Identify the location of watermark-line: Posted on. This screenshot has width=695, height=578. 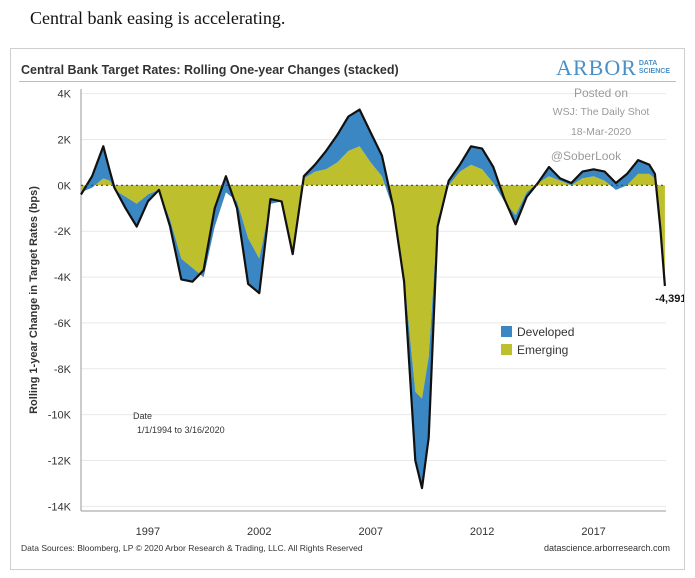
(601, 93).